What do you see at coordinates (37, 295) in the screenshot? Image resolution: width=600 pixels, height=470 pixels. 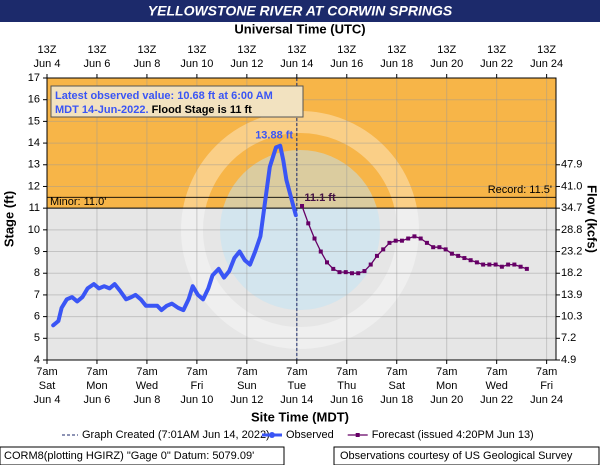 I see `y-tick-label: 7` at bounding box center [37, 295].